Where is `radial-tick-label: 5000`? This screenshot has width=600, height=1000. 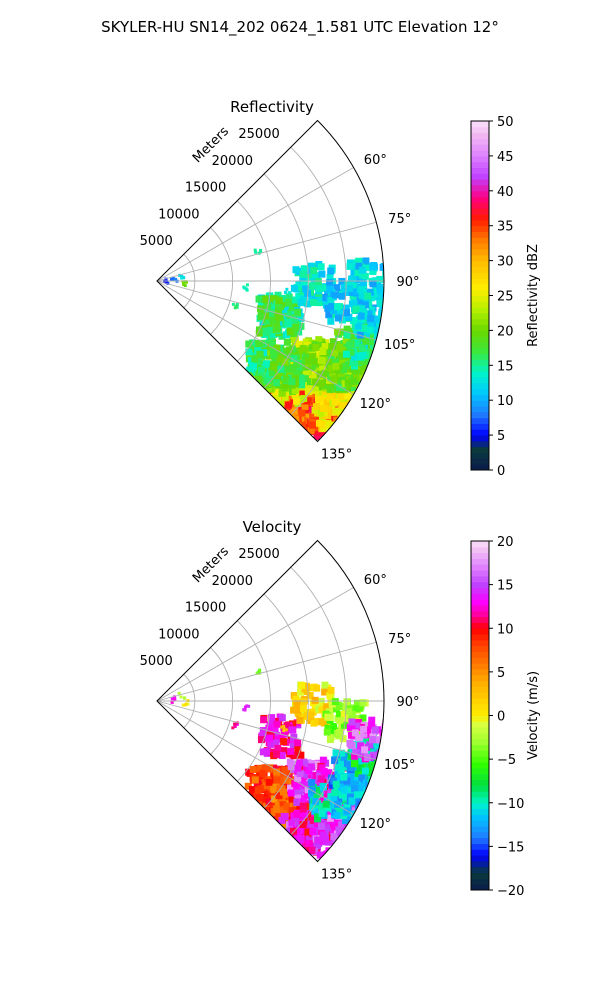 radial-tick-label: 5000 is located at coordinates (156, 241).